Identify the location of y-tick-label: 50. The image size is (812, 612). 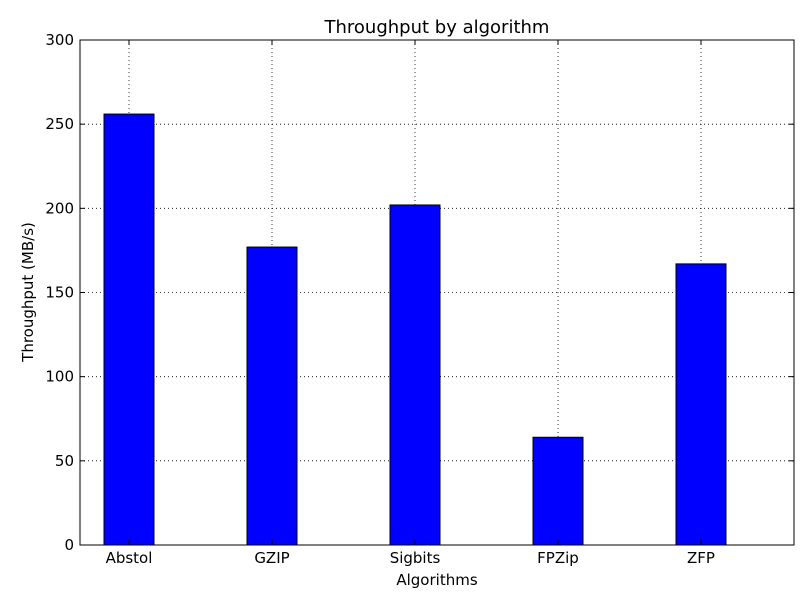
(64, 461).